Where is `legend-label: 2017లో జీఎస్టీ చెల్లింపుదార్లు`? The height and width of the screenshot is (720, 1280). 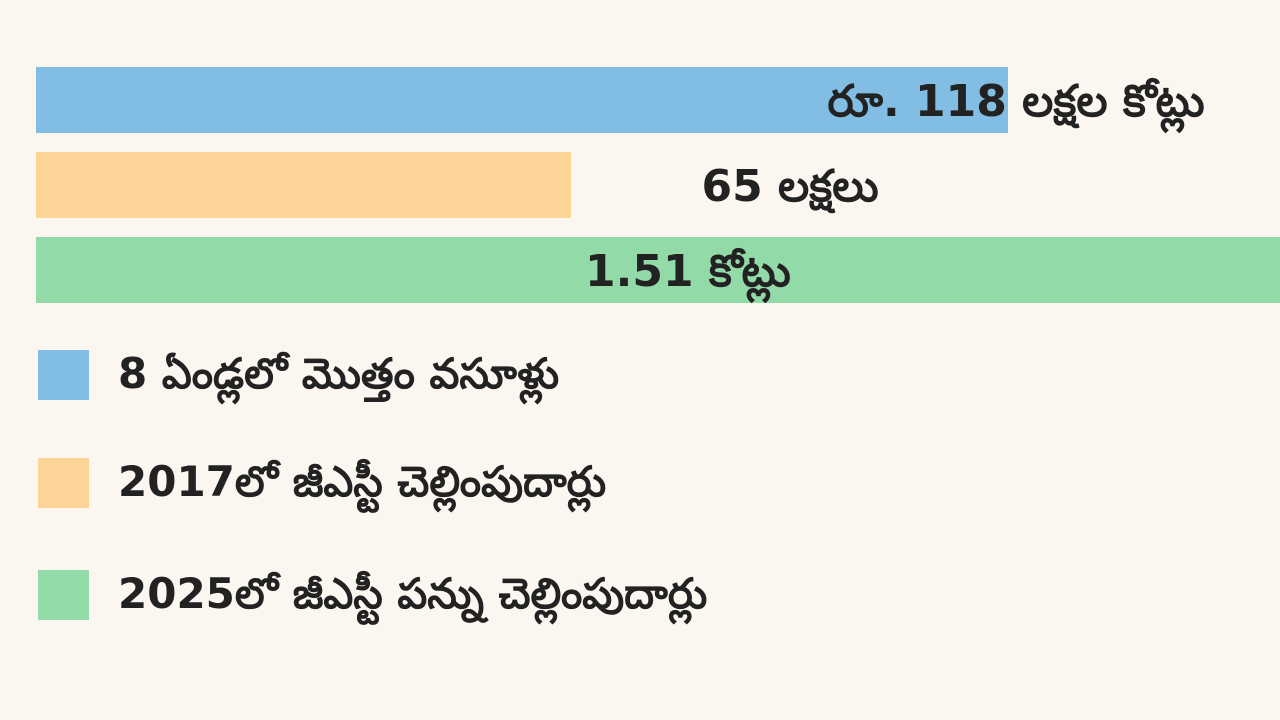 legend-label: 2017లో జీఎస్టీ చెల్లింపుదార్లు is located at coordinates (362, 481).